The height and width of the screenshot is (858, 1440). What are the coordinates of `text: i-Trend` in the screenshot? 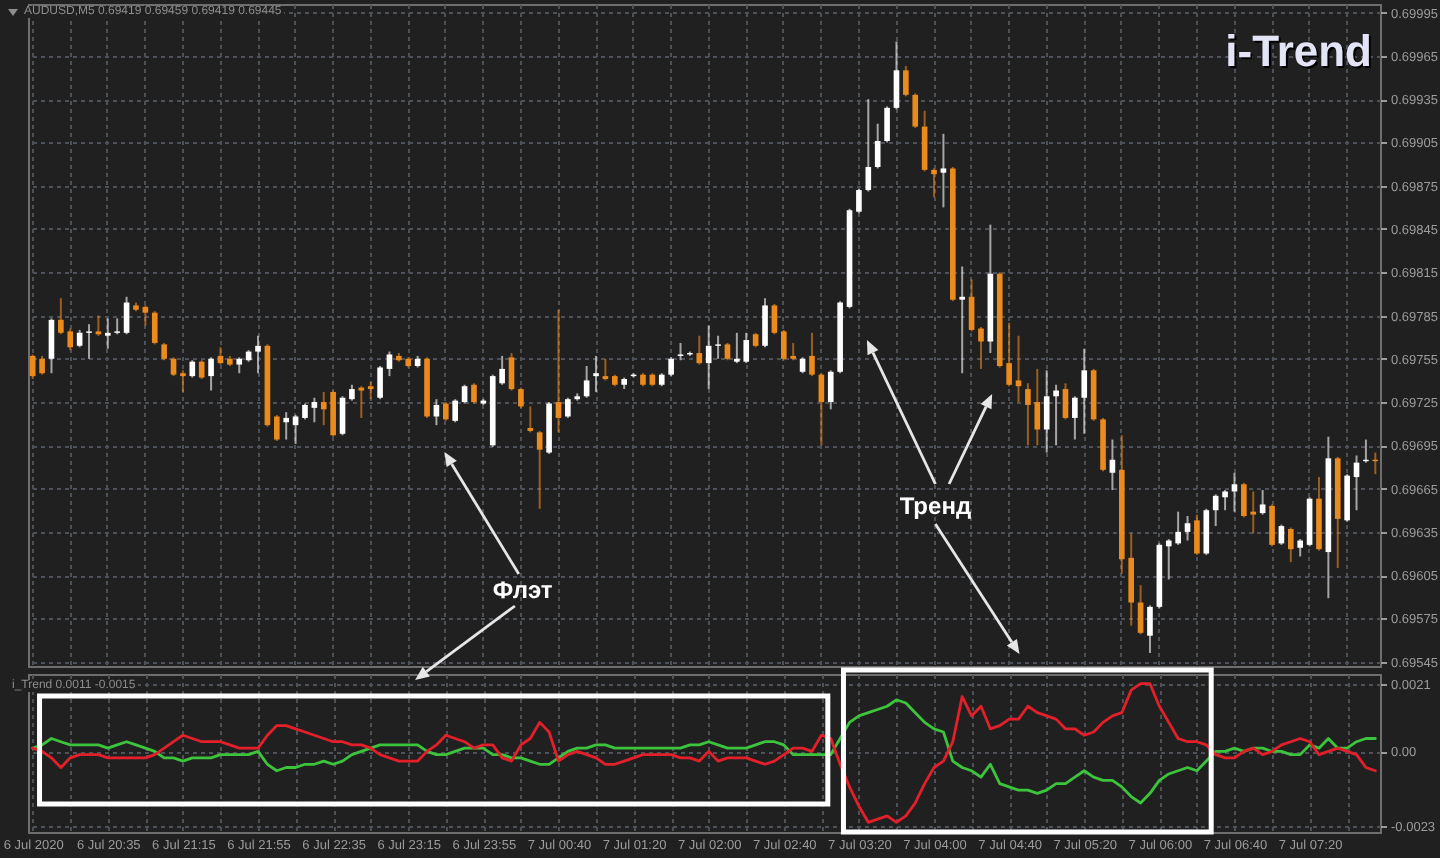 It's located at (1298, 51).